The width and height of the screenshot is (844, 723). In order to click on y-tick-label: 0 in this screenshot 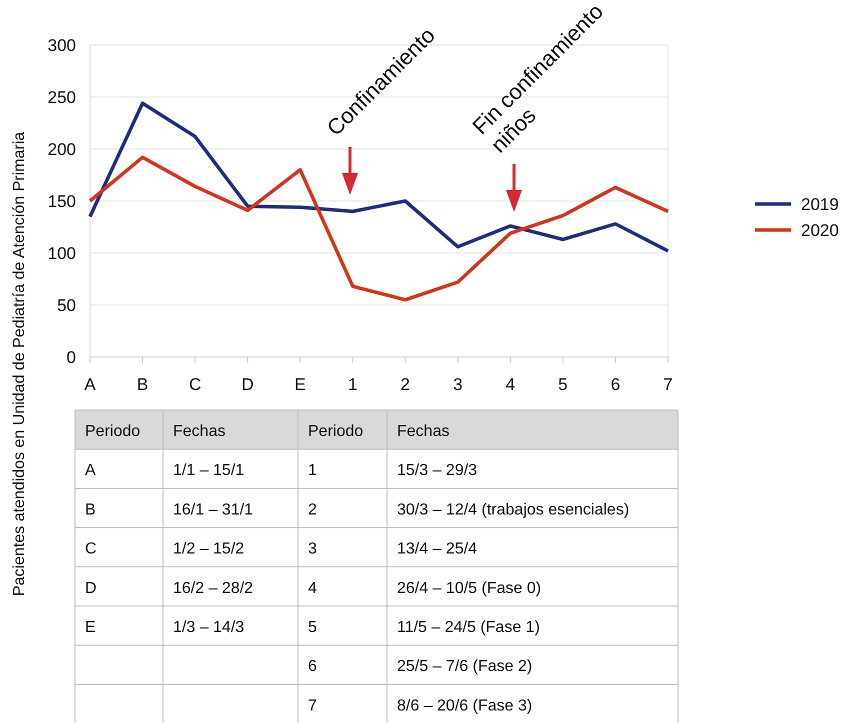, I will do `click(71, 357)`.